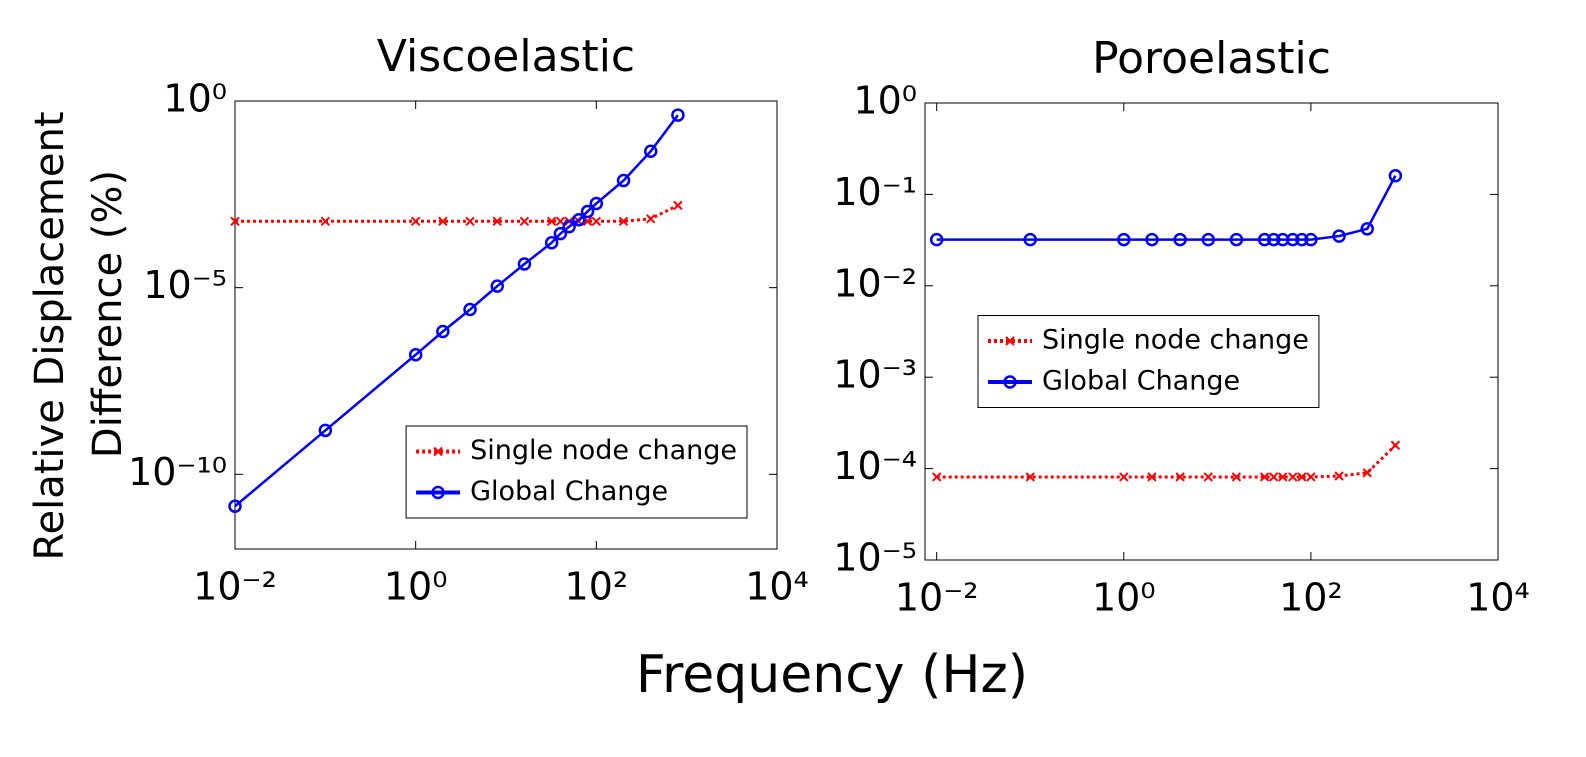  I want to click on y-tick-label: 10⁻³, so click(875, 375).